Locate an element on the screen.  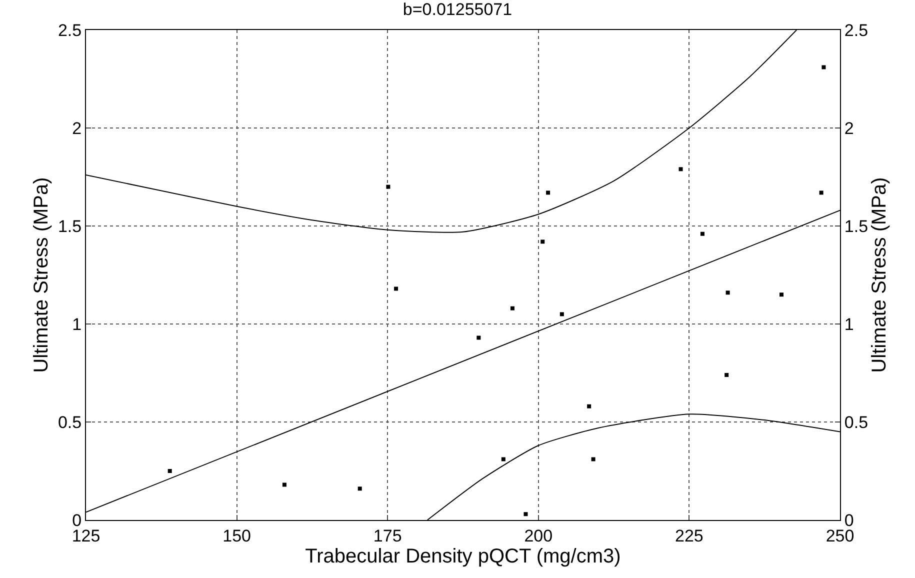
y-tick-label: 2 is located at coordinates (77, 128).